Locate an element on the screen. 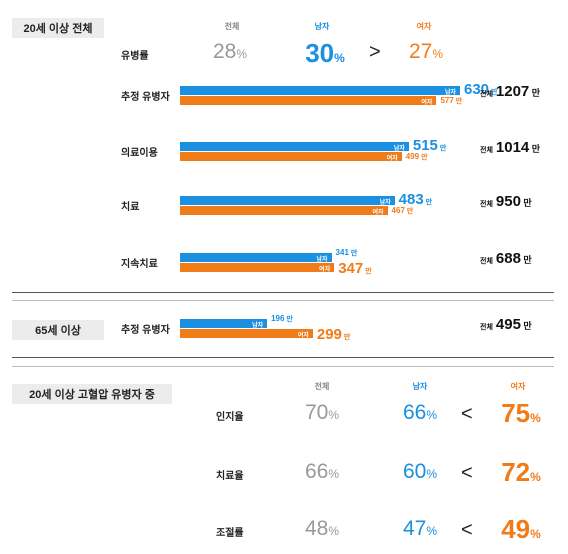  value-female: 347 만 is located at coordinates (355, 268).